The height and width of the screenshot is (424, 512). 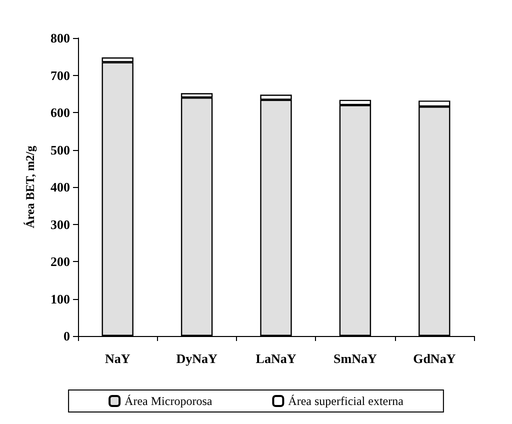 What do you see at coordinates (168, 401) in the screenshot?
I see `legend-label: Área Microporosa` at bounding box center [168, 401].